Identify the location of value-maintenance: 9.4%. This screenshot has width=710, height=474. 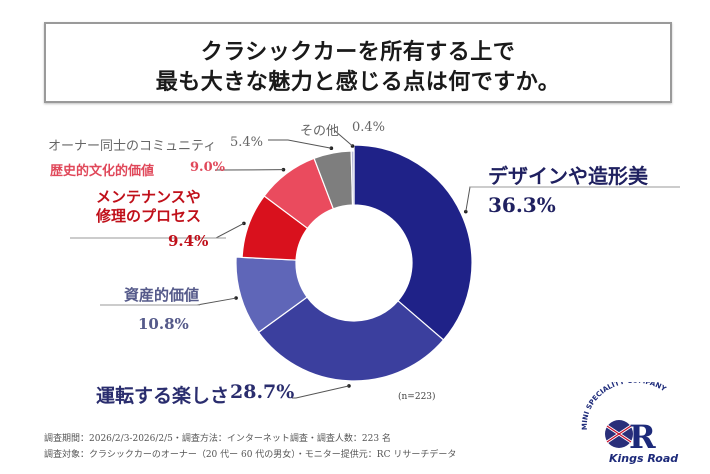
(188, 241).